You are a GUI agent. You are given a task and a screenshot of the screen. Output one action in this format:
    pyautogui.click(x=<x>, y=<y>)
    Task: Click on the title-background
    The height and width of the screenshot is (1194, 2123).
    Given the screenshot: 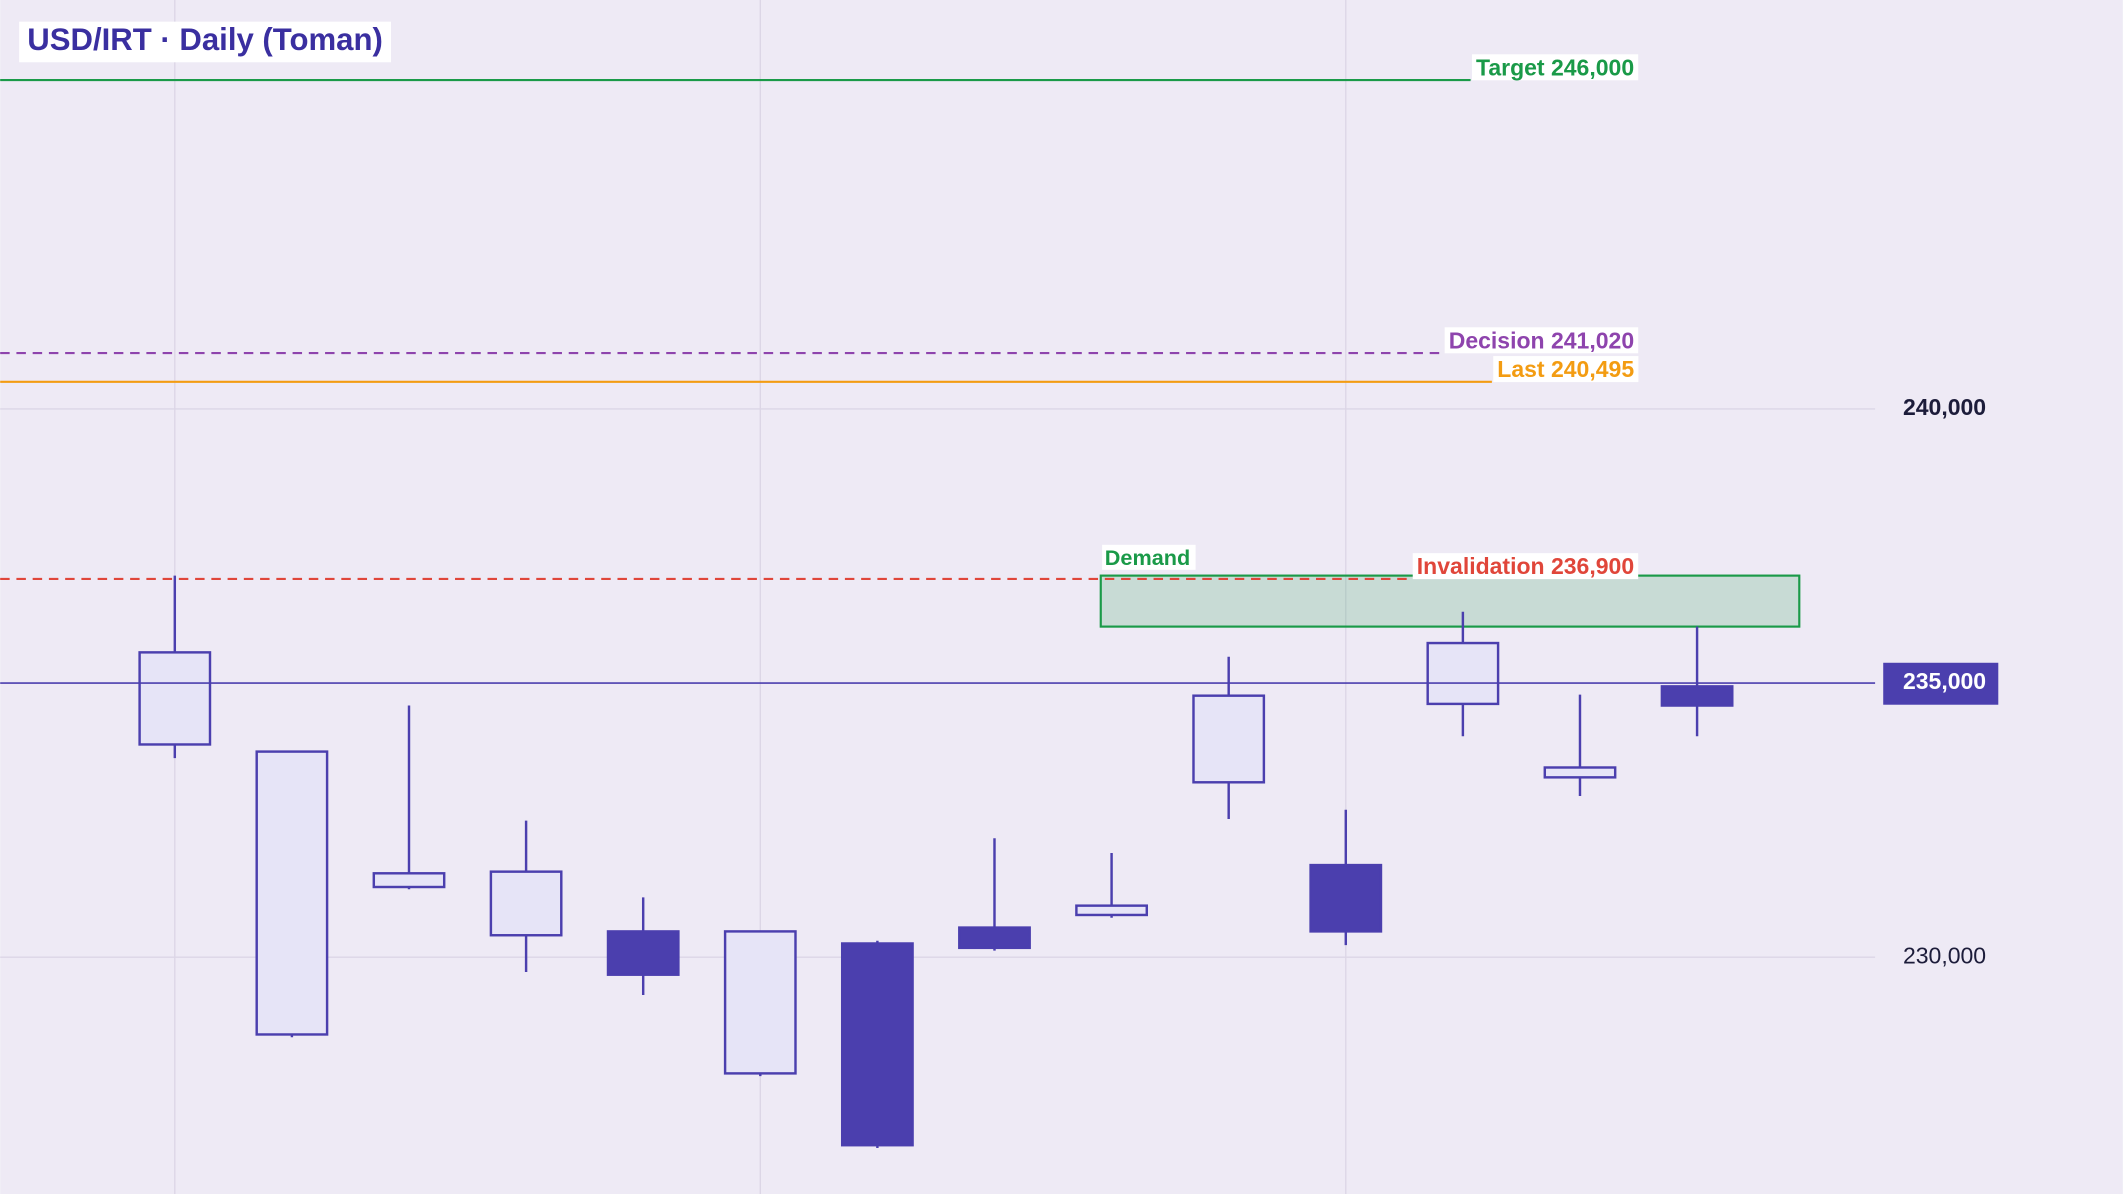 What is the action you would take?
    pyautogui.click(x=205, y=42)
    